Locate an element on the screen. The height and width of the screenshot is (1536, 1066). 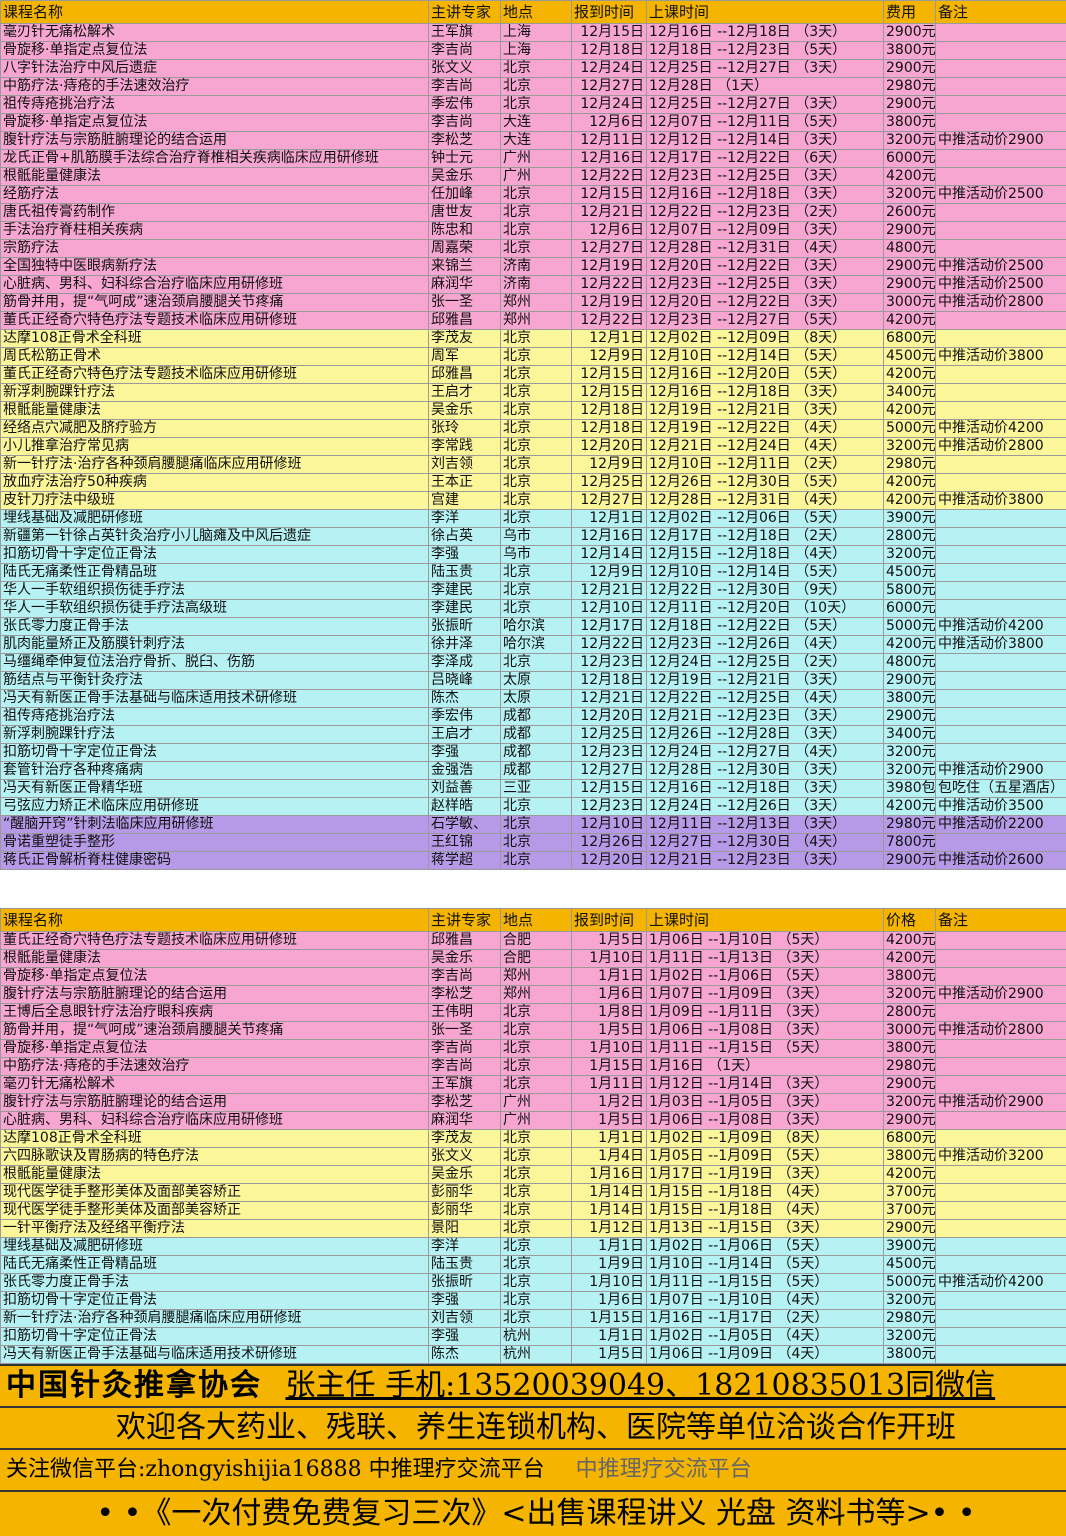
cell-course-name: 骨旋移·单指定点复位法 is located at coordinates (215, 1049).